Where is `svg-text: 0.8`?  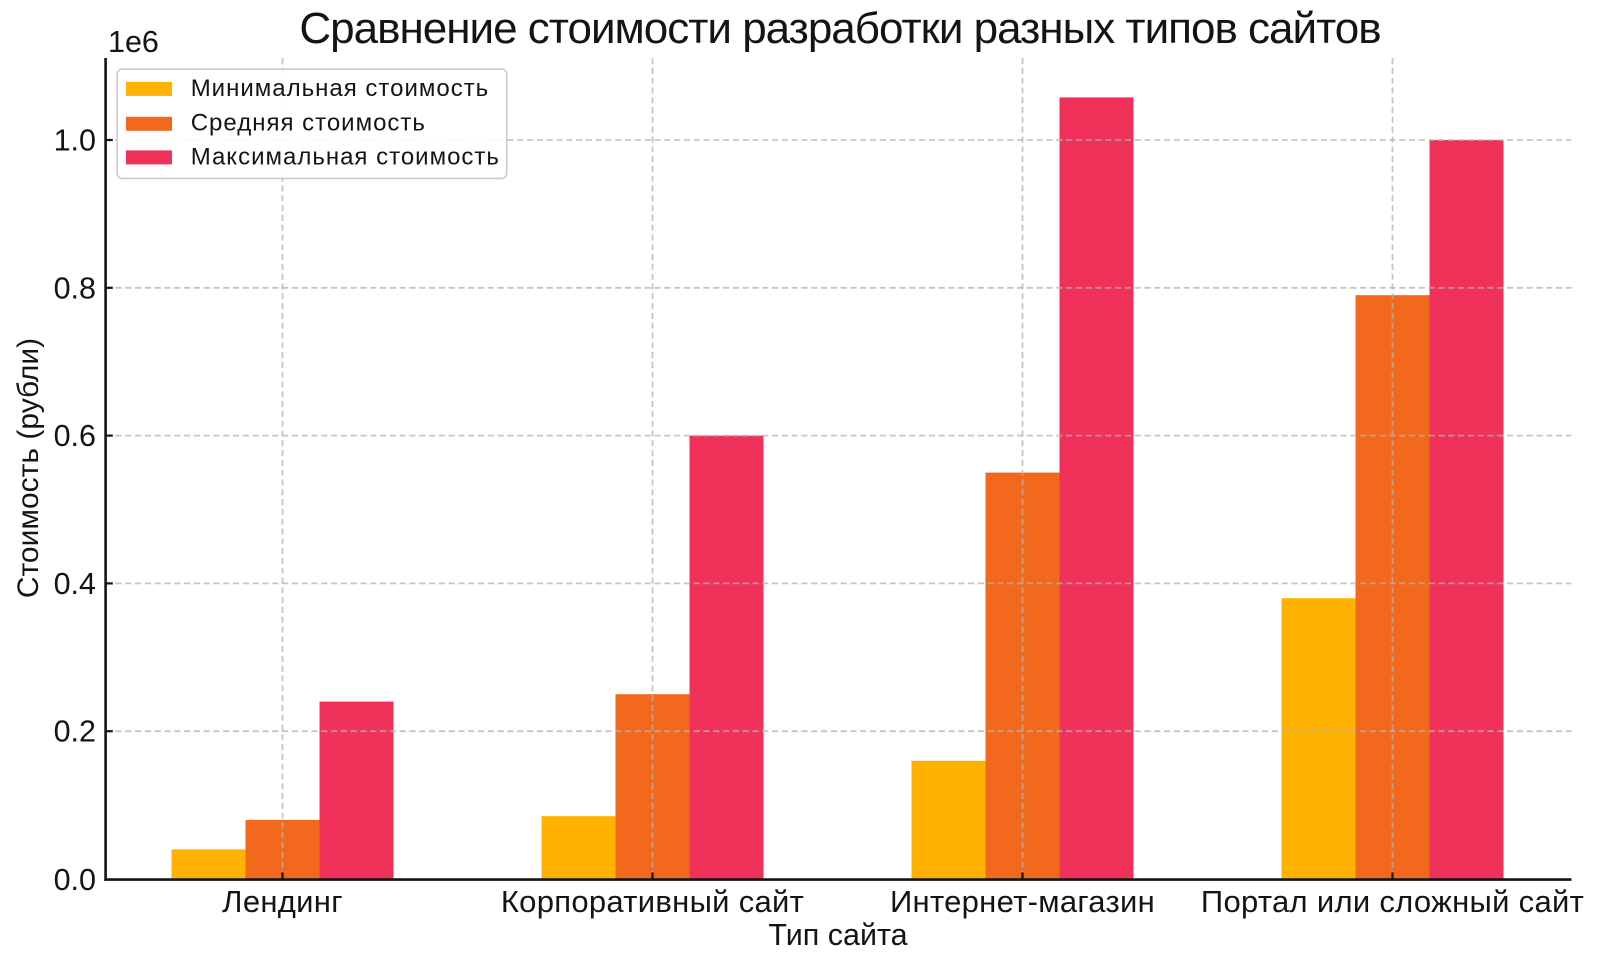 svg-text: 0.8 is located at coordinates (75, 288).